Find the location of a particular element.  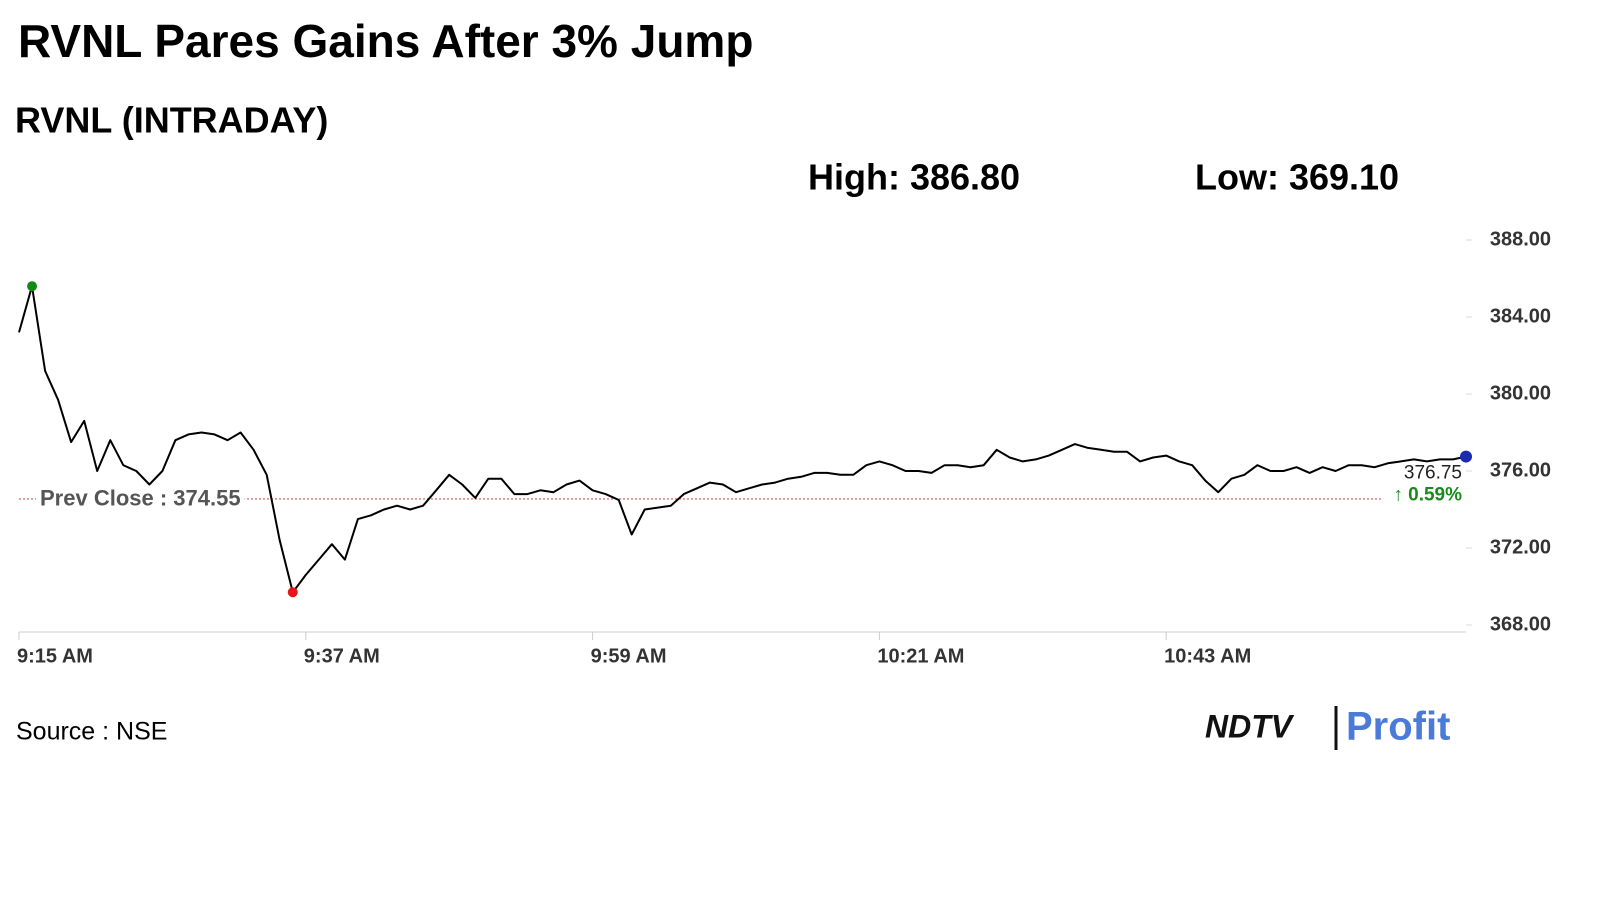

x-tick-label: 10:21 AM is located at coordinates (920, 656).